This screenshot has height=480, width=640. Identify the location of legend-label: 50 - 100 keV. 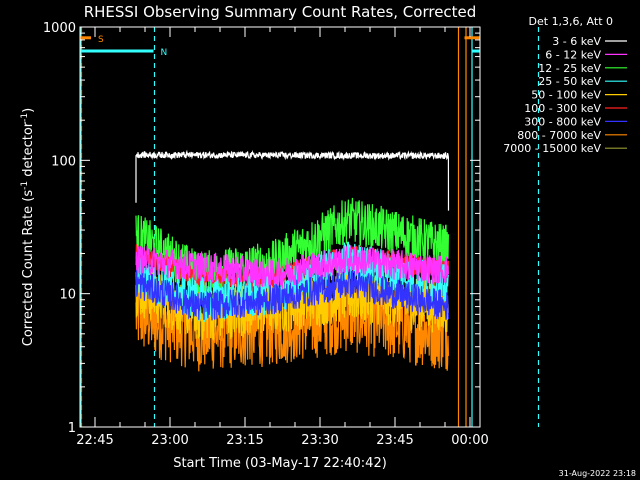
(566, 95).